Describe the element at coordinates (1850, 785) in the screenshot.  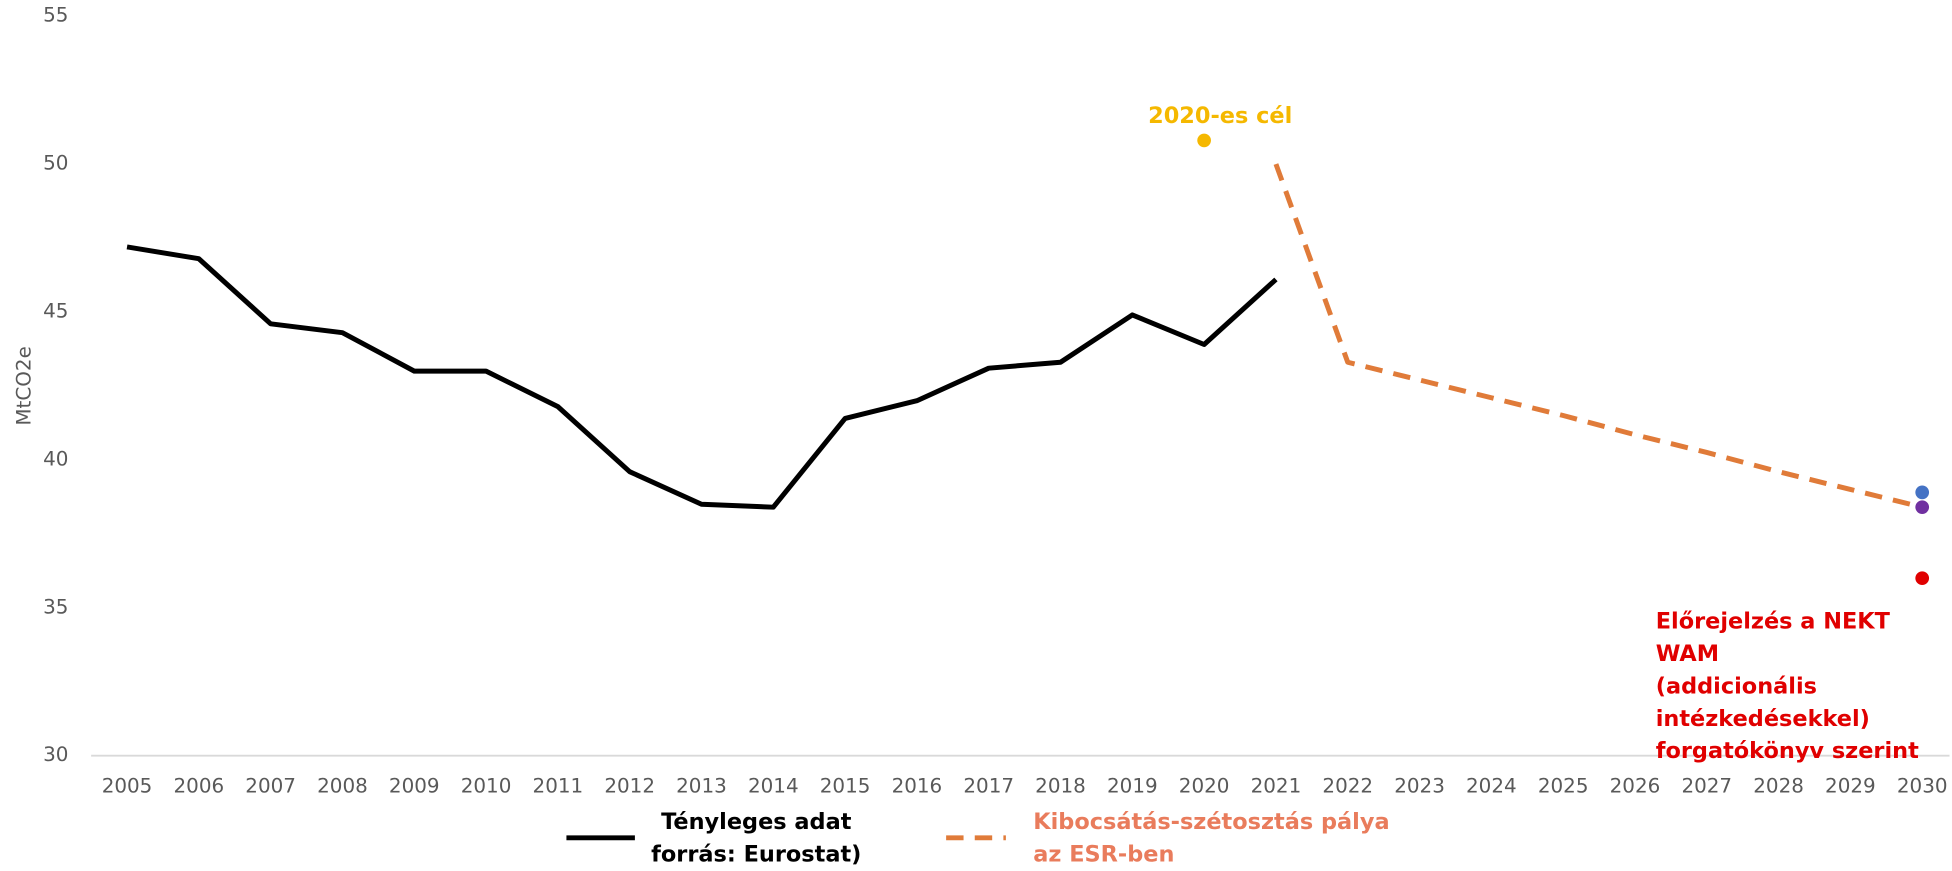
I see `x-tick-label: 2029` at that location.